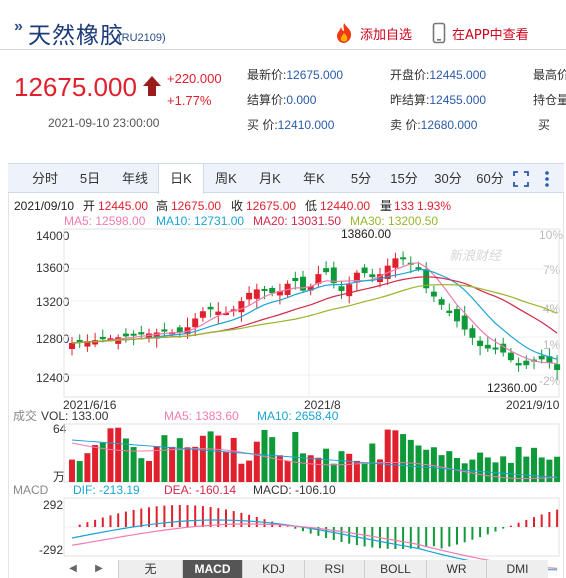 The image size is (566, 578). What do you see at coordinates (552, 345) in the screenshot?
I see `pct-tick-1: 1%` at bounding box center [552, 345].